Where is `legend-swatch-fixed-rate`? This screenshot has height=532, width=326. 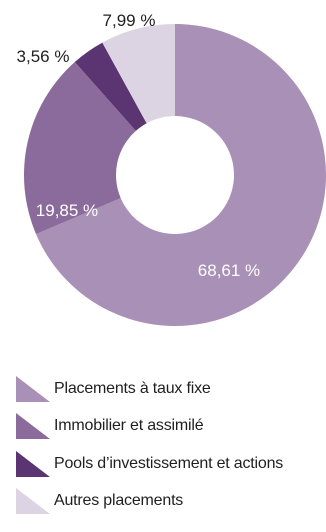
legend-swatch-fixed-rate is located at coordinates (33, 388).